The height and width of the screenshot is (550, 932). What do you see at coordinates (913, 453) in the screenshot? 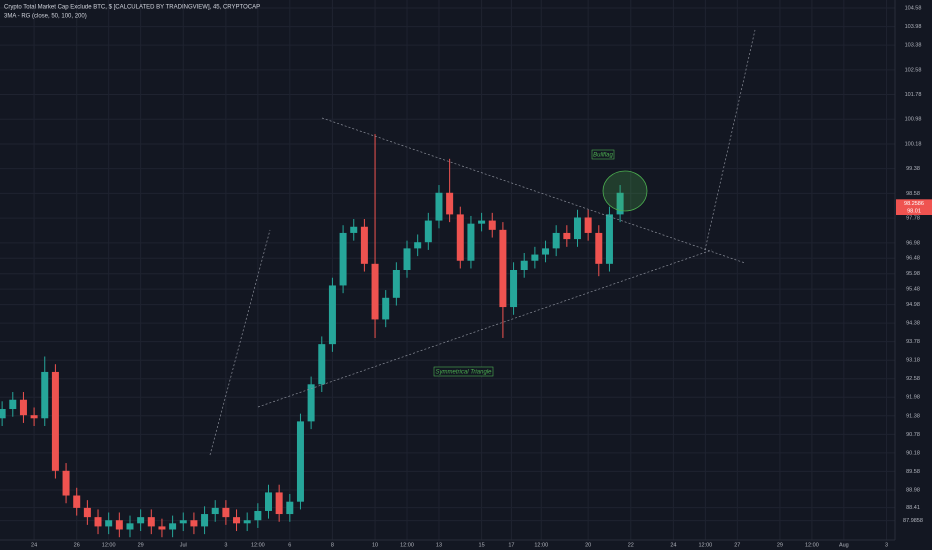
I see `y-tick-label: 90.18` at bounding box center [913, 453].